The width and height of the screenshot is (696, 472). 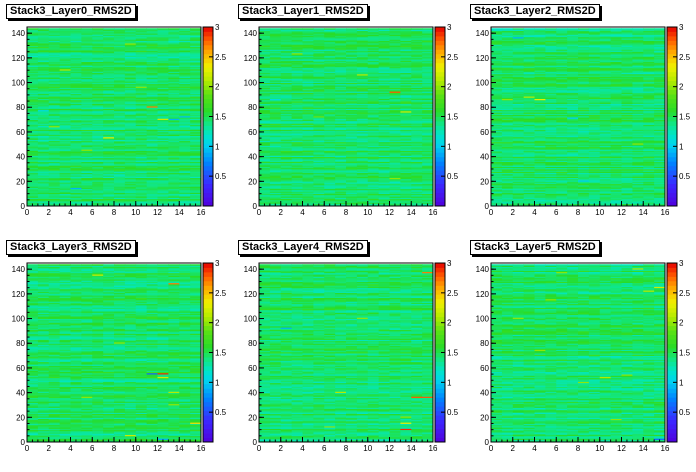 I want to click on z-tick-label: 2.5, so click(x=221, y=57).